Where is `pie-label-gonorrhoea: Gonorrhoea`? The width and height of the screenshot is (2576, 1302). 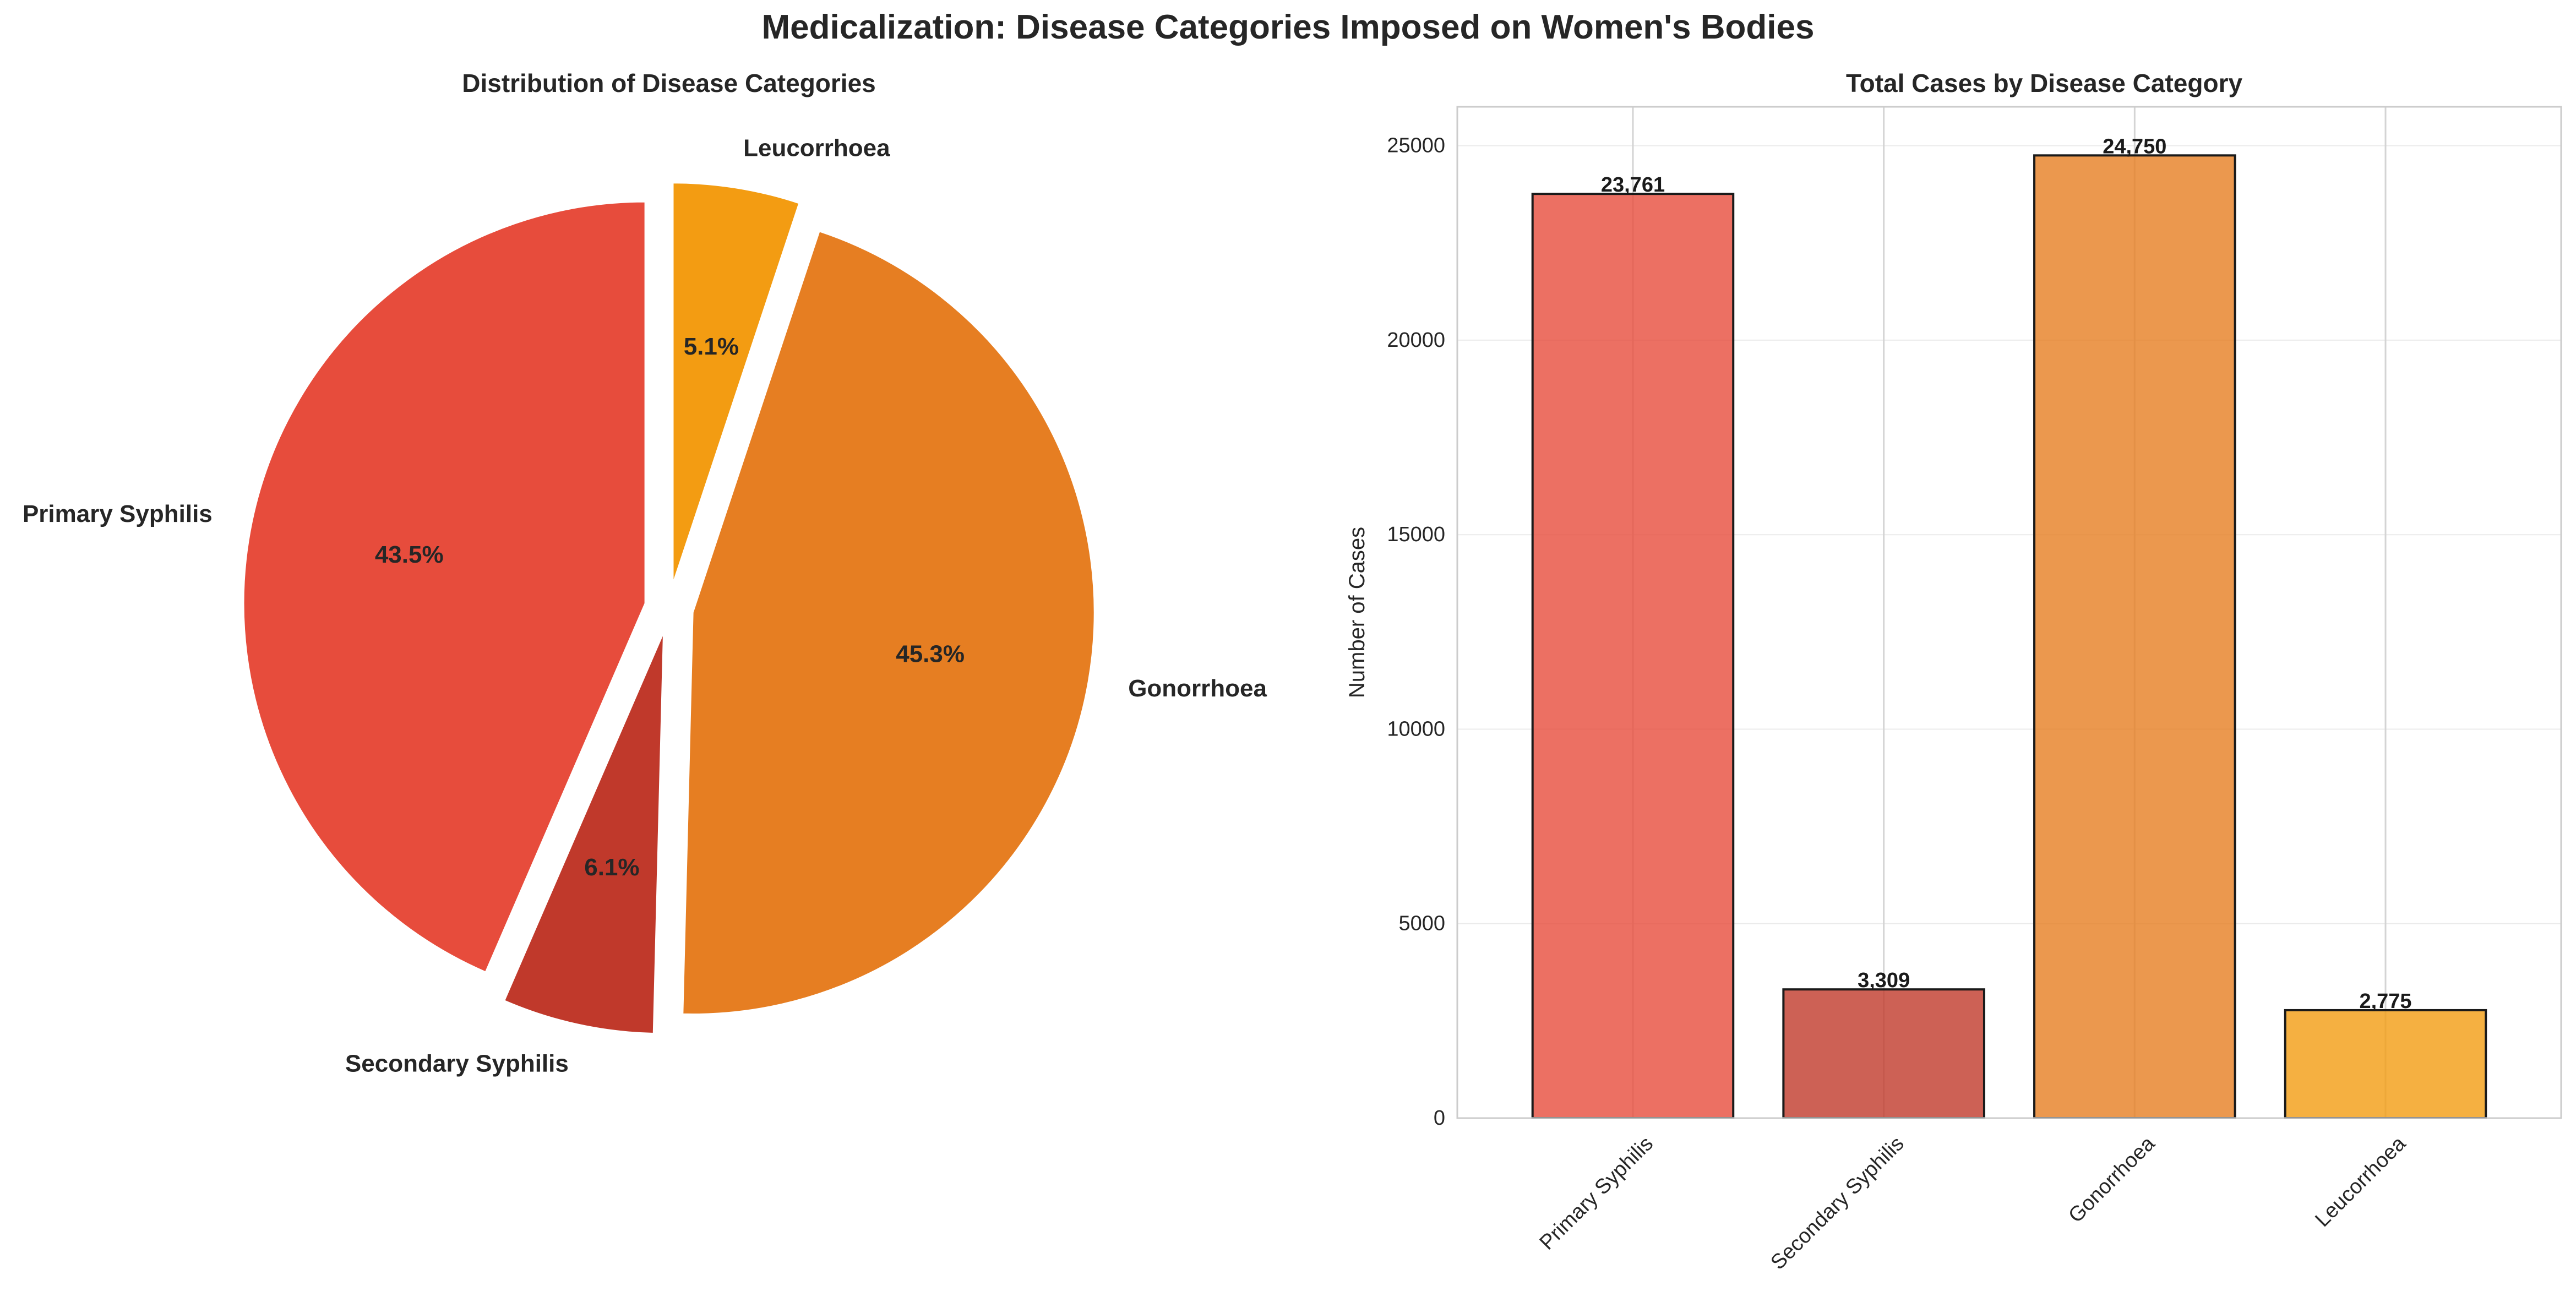 pie-label-gonorrhoea: Gonorrhoea is located at coordinates (1197, 688).